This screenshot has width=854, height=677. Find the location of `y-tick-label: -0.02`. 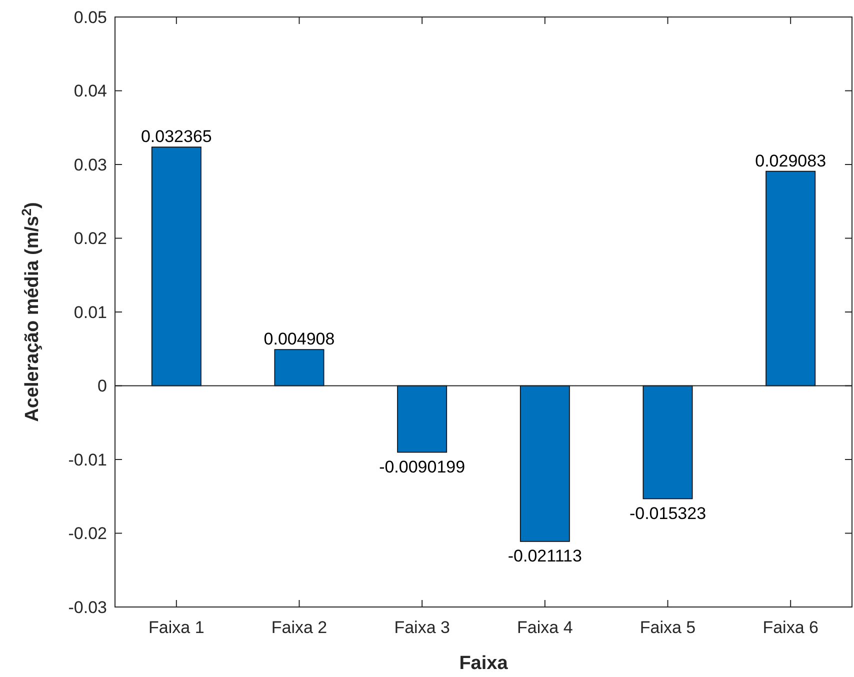

y-tick-label: -0.02 is located at coordinates (87, 534).